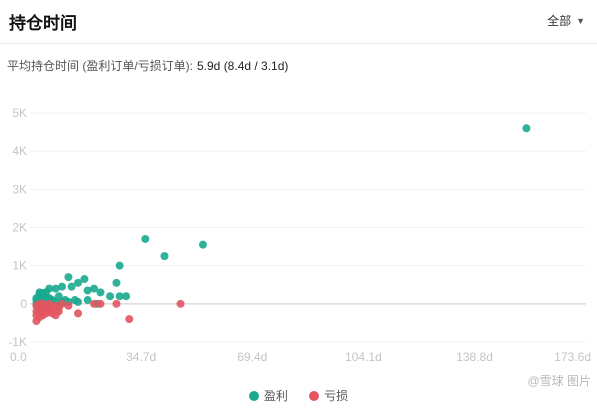  I want to click on summary-label: 平均持仓时间 (盈利订单/亏损订单):, so click(100, 66).